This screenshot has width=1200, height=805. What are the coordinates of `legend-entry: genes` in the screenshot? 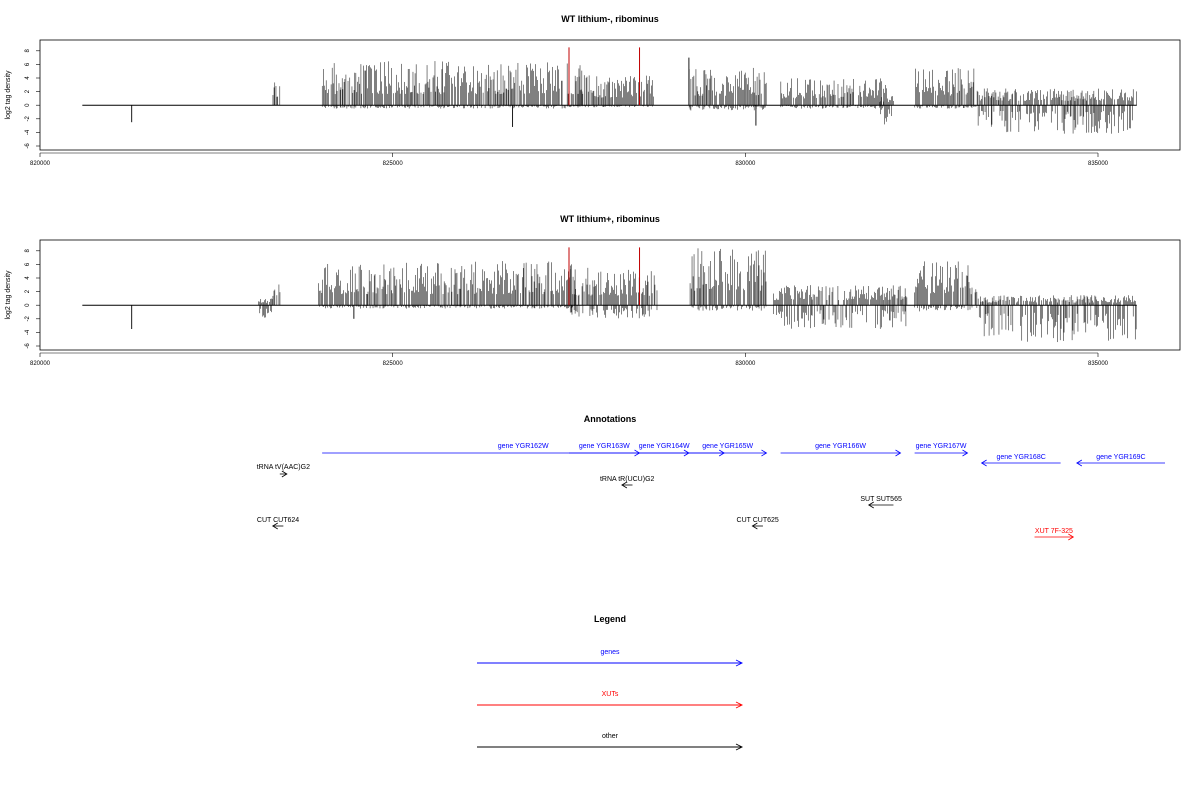 It's located at (610, 658).